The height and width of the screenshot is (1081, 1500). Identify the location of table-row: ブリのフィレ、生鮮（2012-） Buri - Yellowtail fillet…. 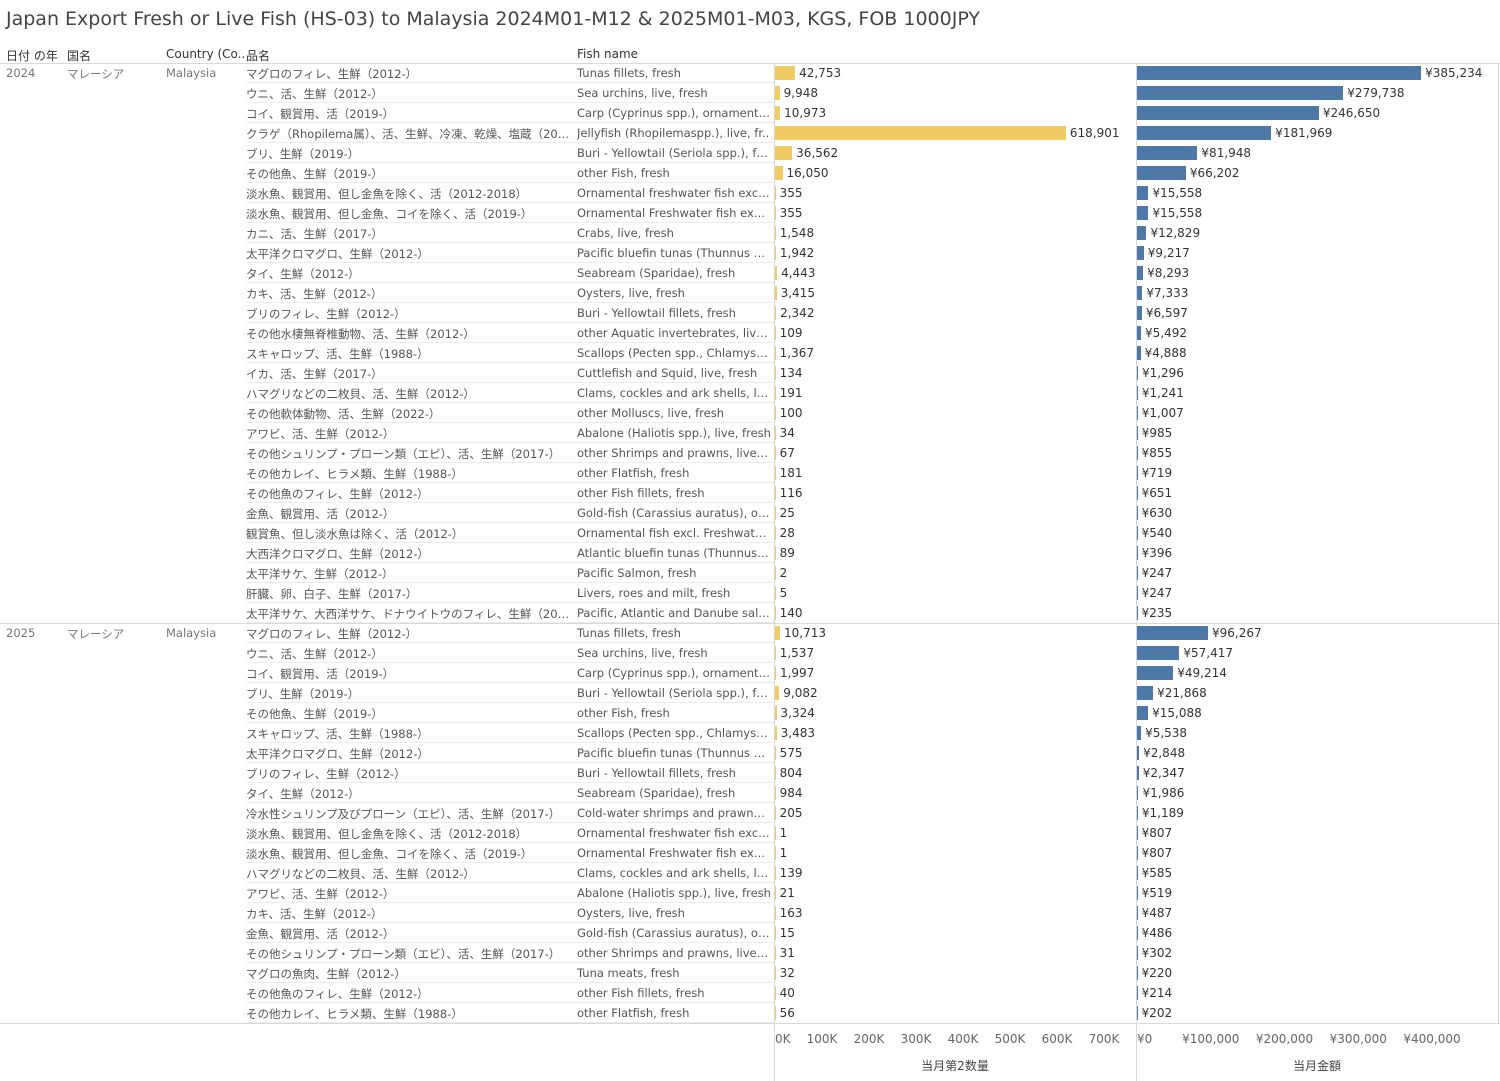
(750, 313).